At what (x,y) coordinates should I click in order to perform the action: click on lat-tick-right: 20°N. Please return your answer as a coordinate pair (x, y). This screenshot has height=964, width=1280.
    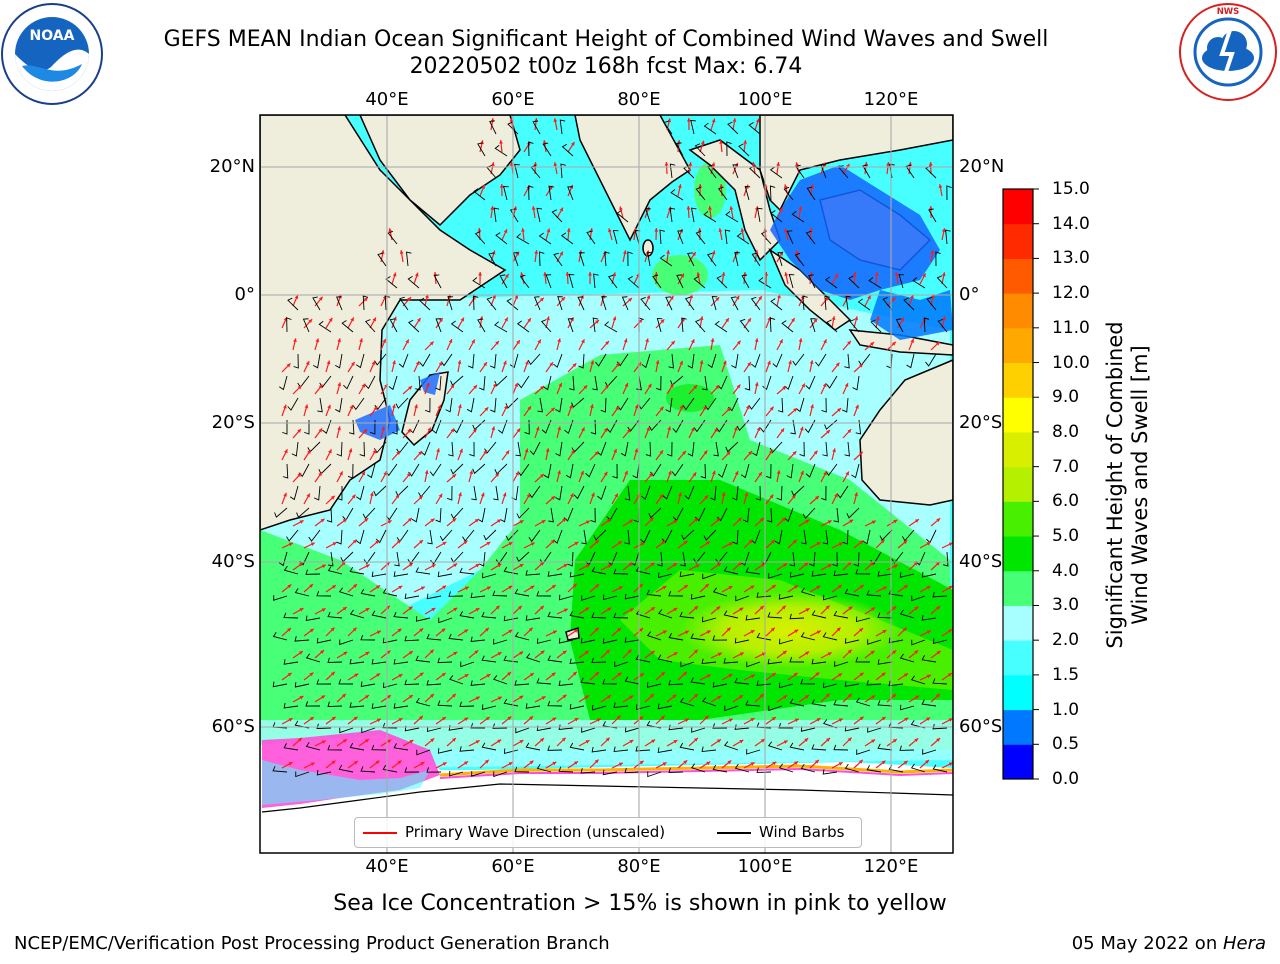
    Looking at the image, I should click on (981, 167).